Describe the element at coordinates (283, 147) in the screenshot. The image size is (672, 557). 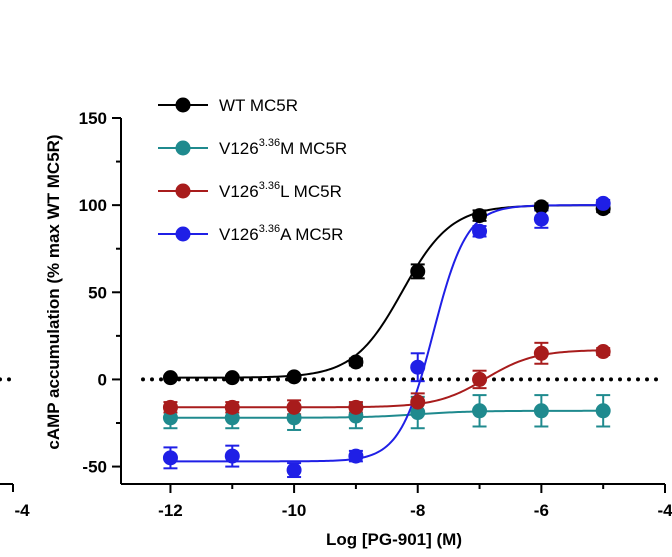
I see `legend-label: V1263.36M MC5R` at that location.